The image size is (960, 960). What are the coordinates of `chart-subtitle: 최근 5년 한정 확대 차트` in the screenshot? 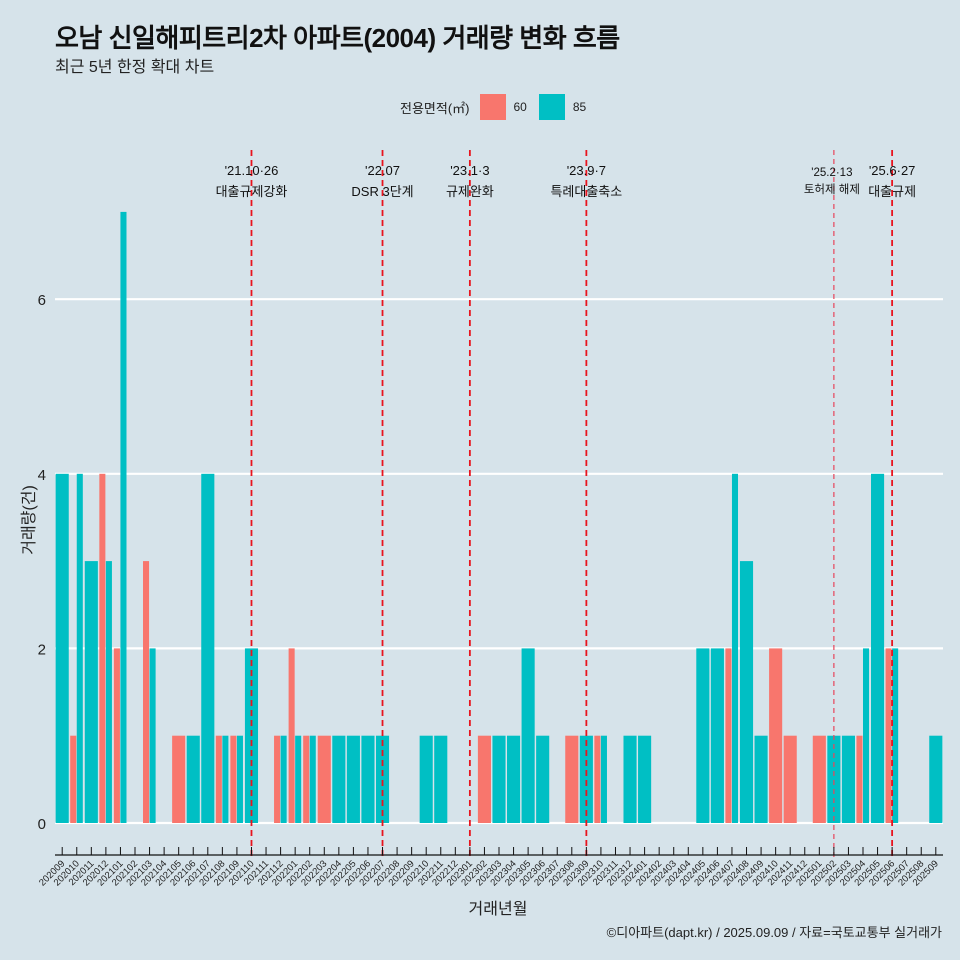 It's located at (135, 67).